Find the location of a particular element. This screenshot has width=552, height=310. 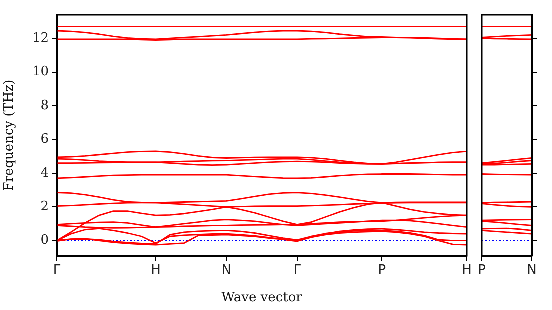

y-tick-label: 10 is located at coordinates (40, 72).